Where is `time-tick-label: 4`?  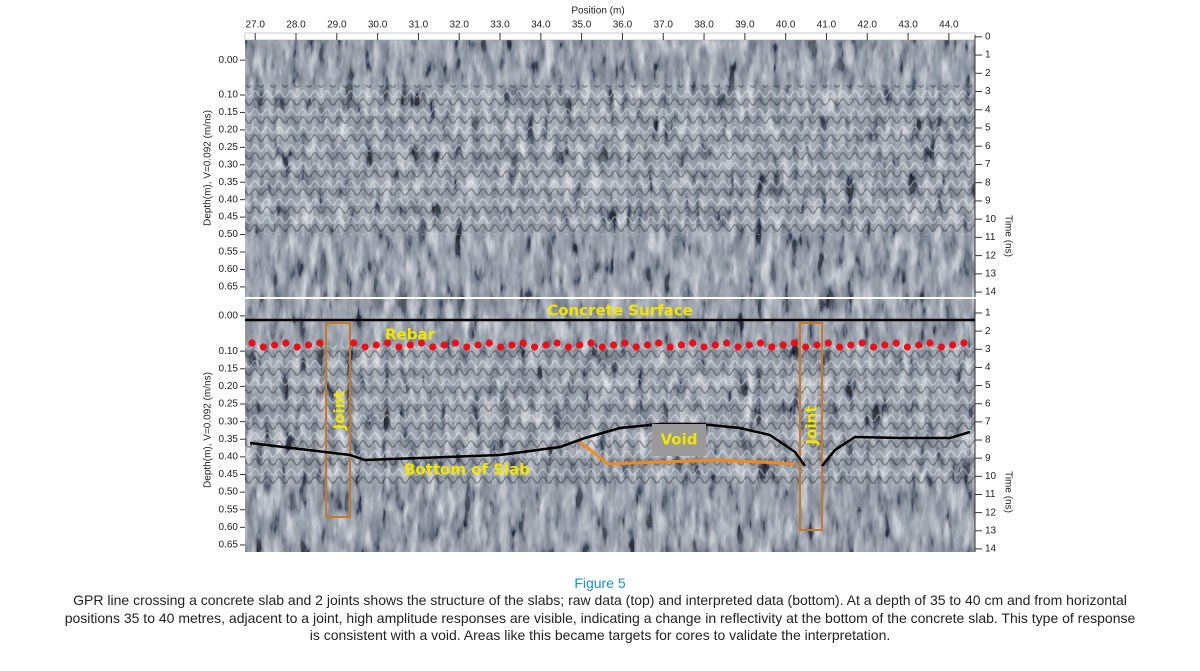 time-tick-label: 4 is located at coordinates (988, 109).